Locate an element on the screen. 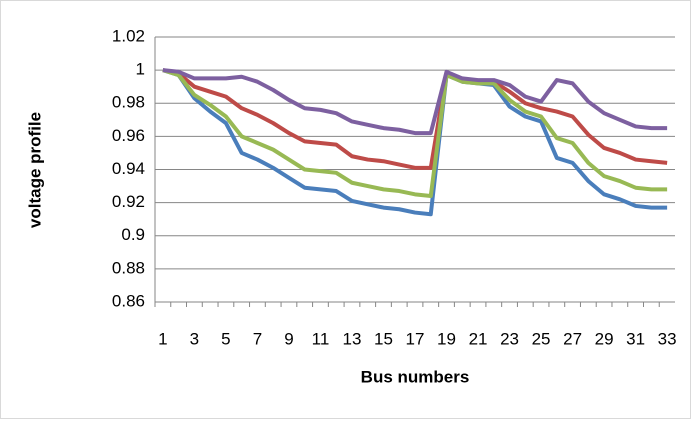  x-tick-label: 29 is located at coordinates (604, 338).